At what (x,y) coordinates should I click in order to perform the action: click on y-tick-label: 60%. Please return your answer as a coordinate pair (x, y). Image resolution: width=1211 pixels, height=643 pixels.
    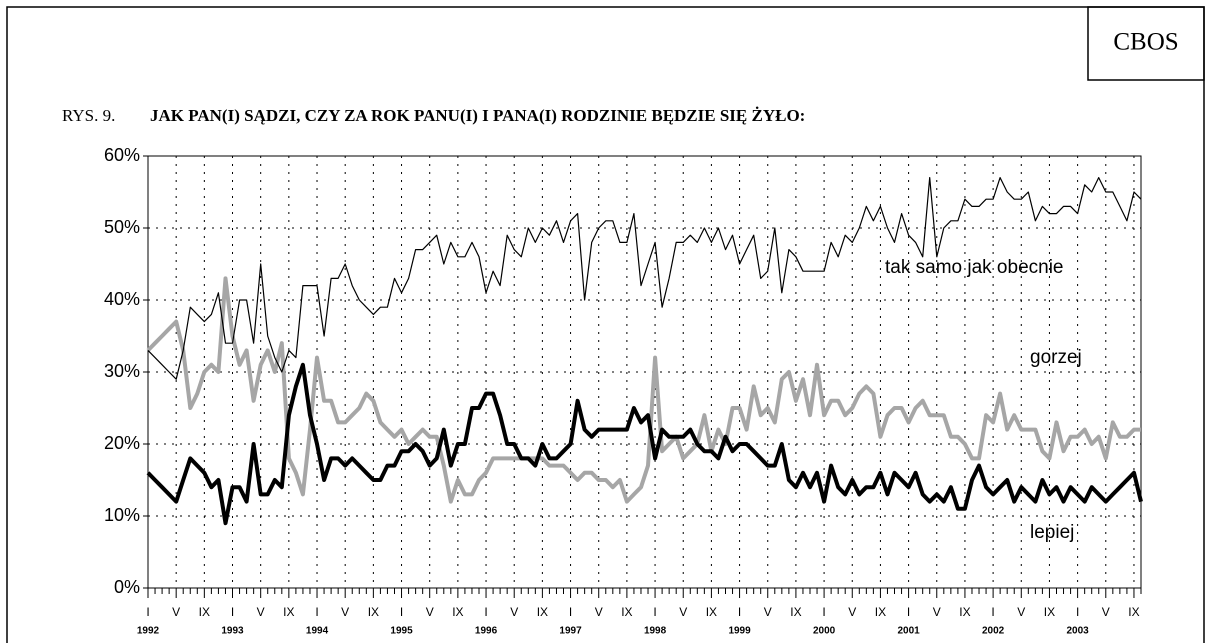
    Looking at the image, I should click on (122, 155).